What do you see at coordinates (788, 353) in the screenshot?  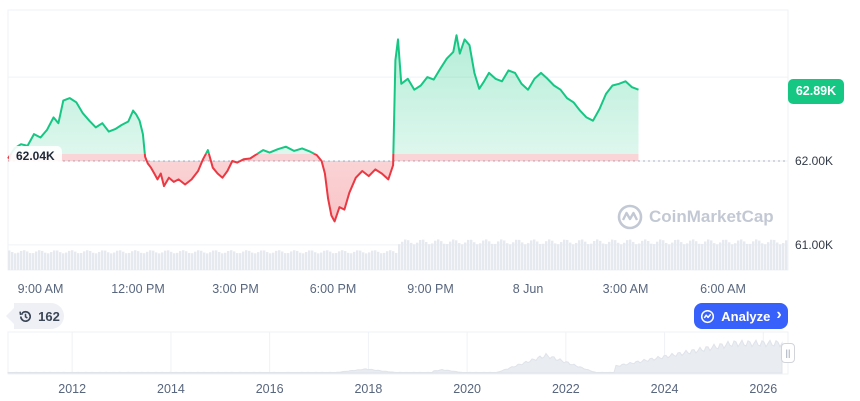 I see `range-drag-handle: ||` at bounding box center [788, 353].